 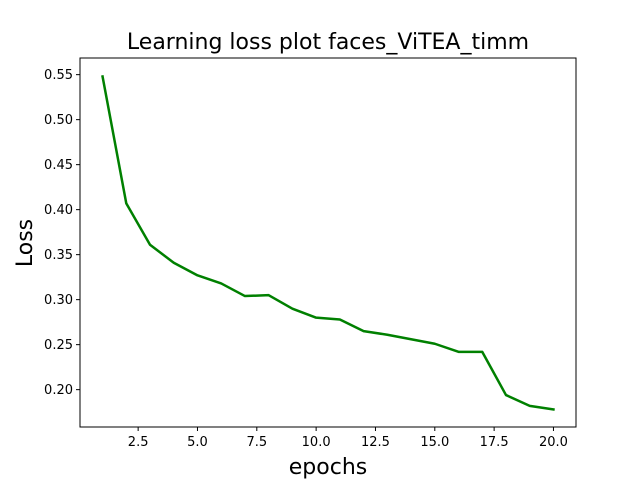 What do you see at coordinates (58, 120) in the screenshot?
I see `y-tick-label: 0.50` at bounding box center [58, 120].